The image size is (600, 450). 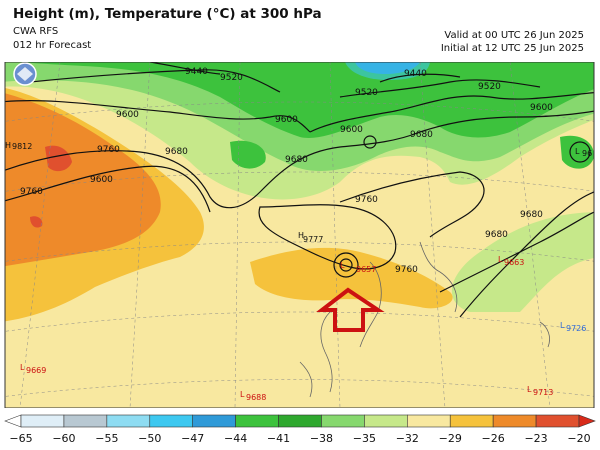 I want to click on center-value: 96, so click(x=587, y=153).